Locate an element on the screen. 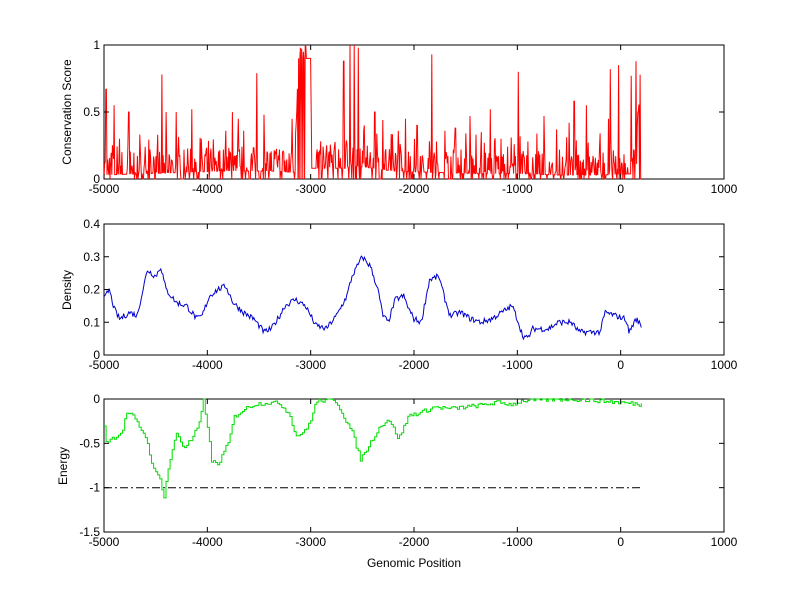 This screenshot has width=800, height=599. panel-density-ytick-label: 0.1 is located at coordinates (91, 322).